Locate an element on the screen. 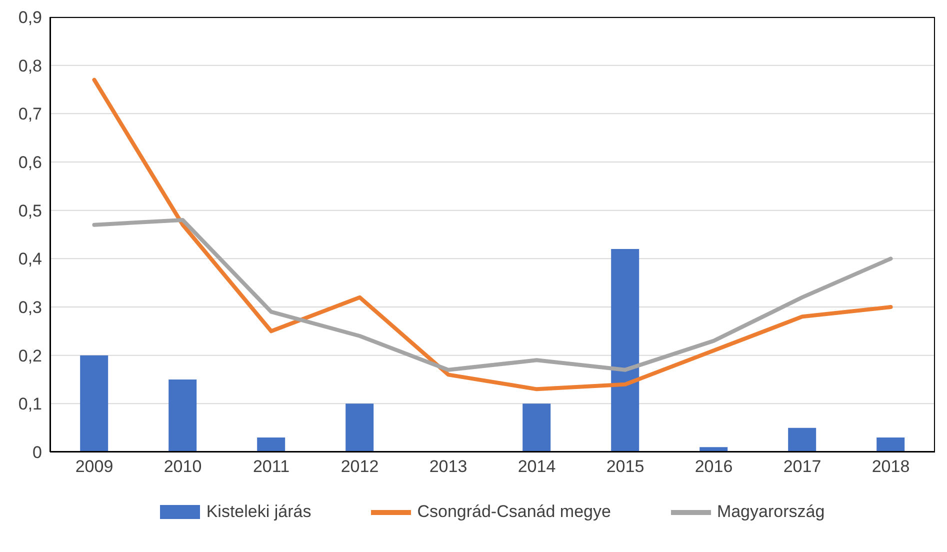 The height and width of the screenshot is (552, 947). legend-label: Kisteleki járás is located at coordinates (258, 512).